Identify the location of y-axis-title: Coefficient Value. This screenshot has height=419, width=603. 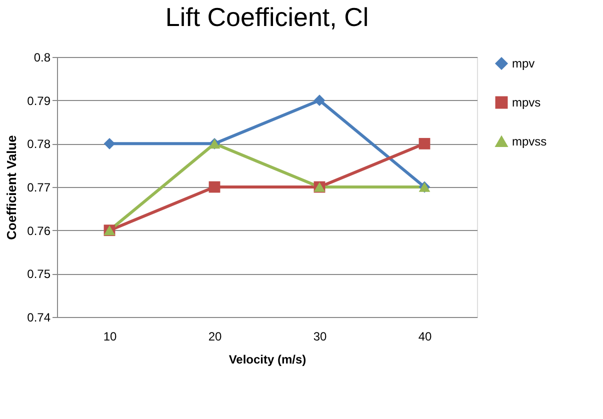
(12, 187).